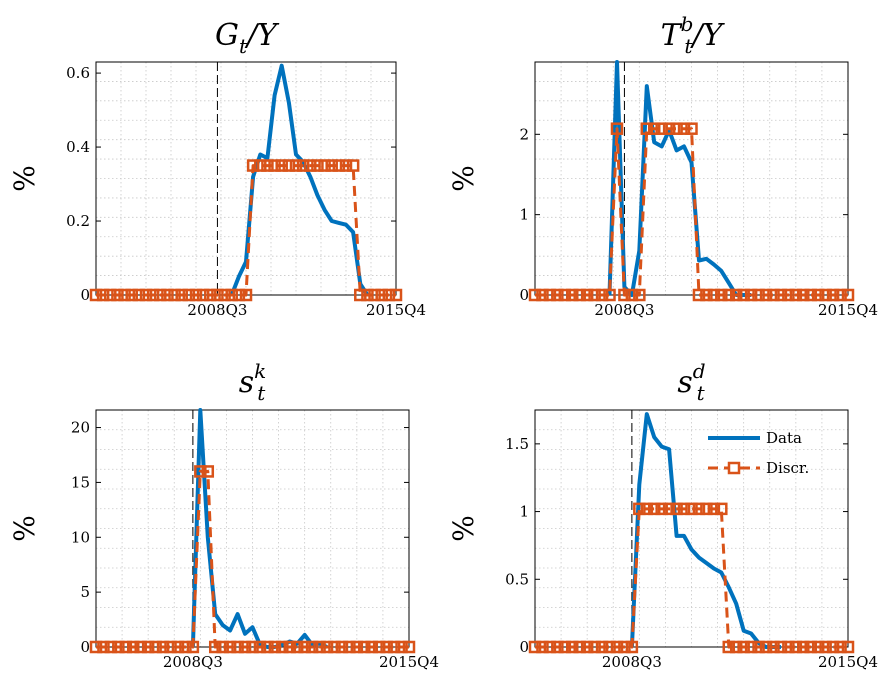 The height and width of the screenshot is (686, 886). What do you see at coordinates (672, 35) in the screenshot?
I see `title-base: T` at bounding box center [672, 35].